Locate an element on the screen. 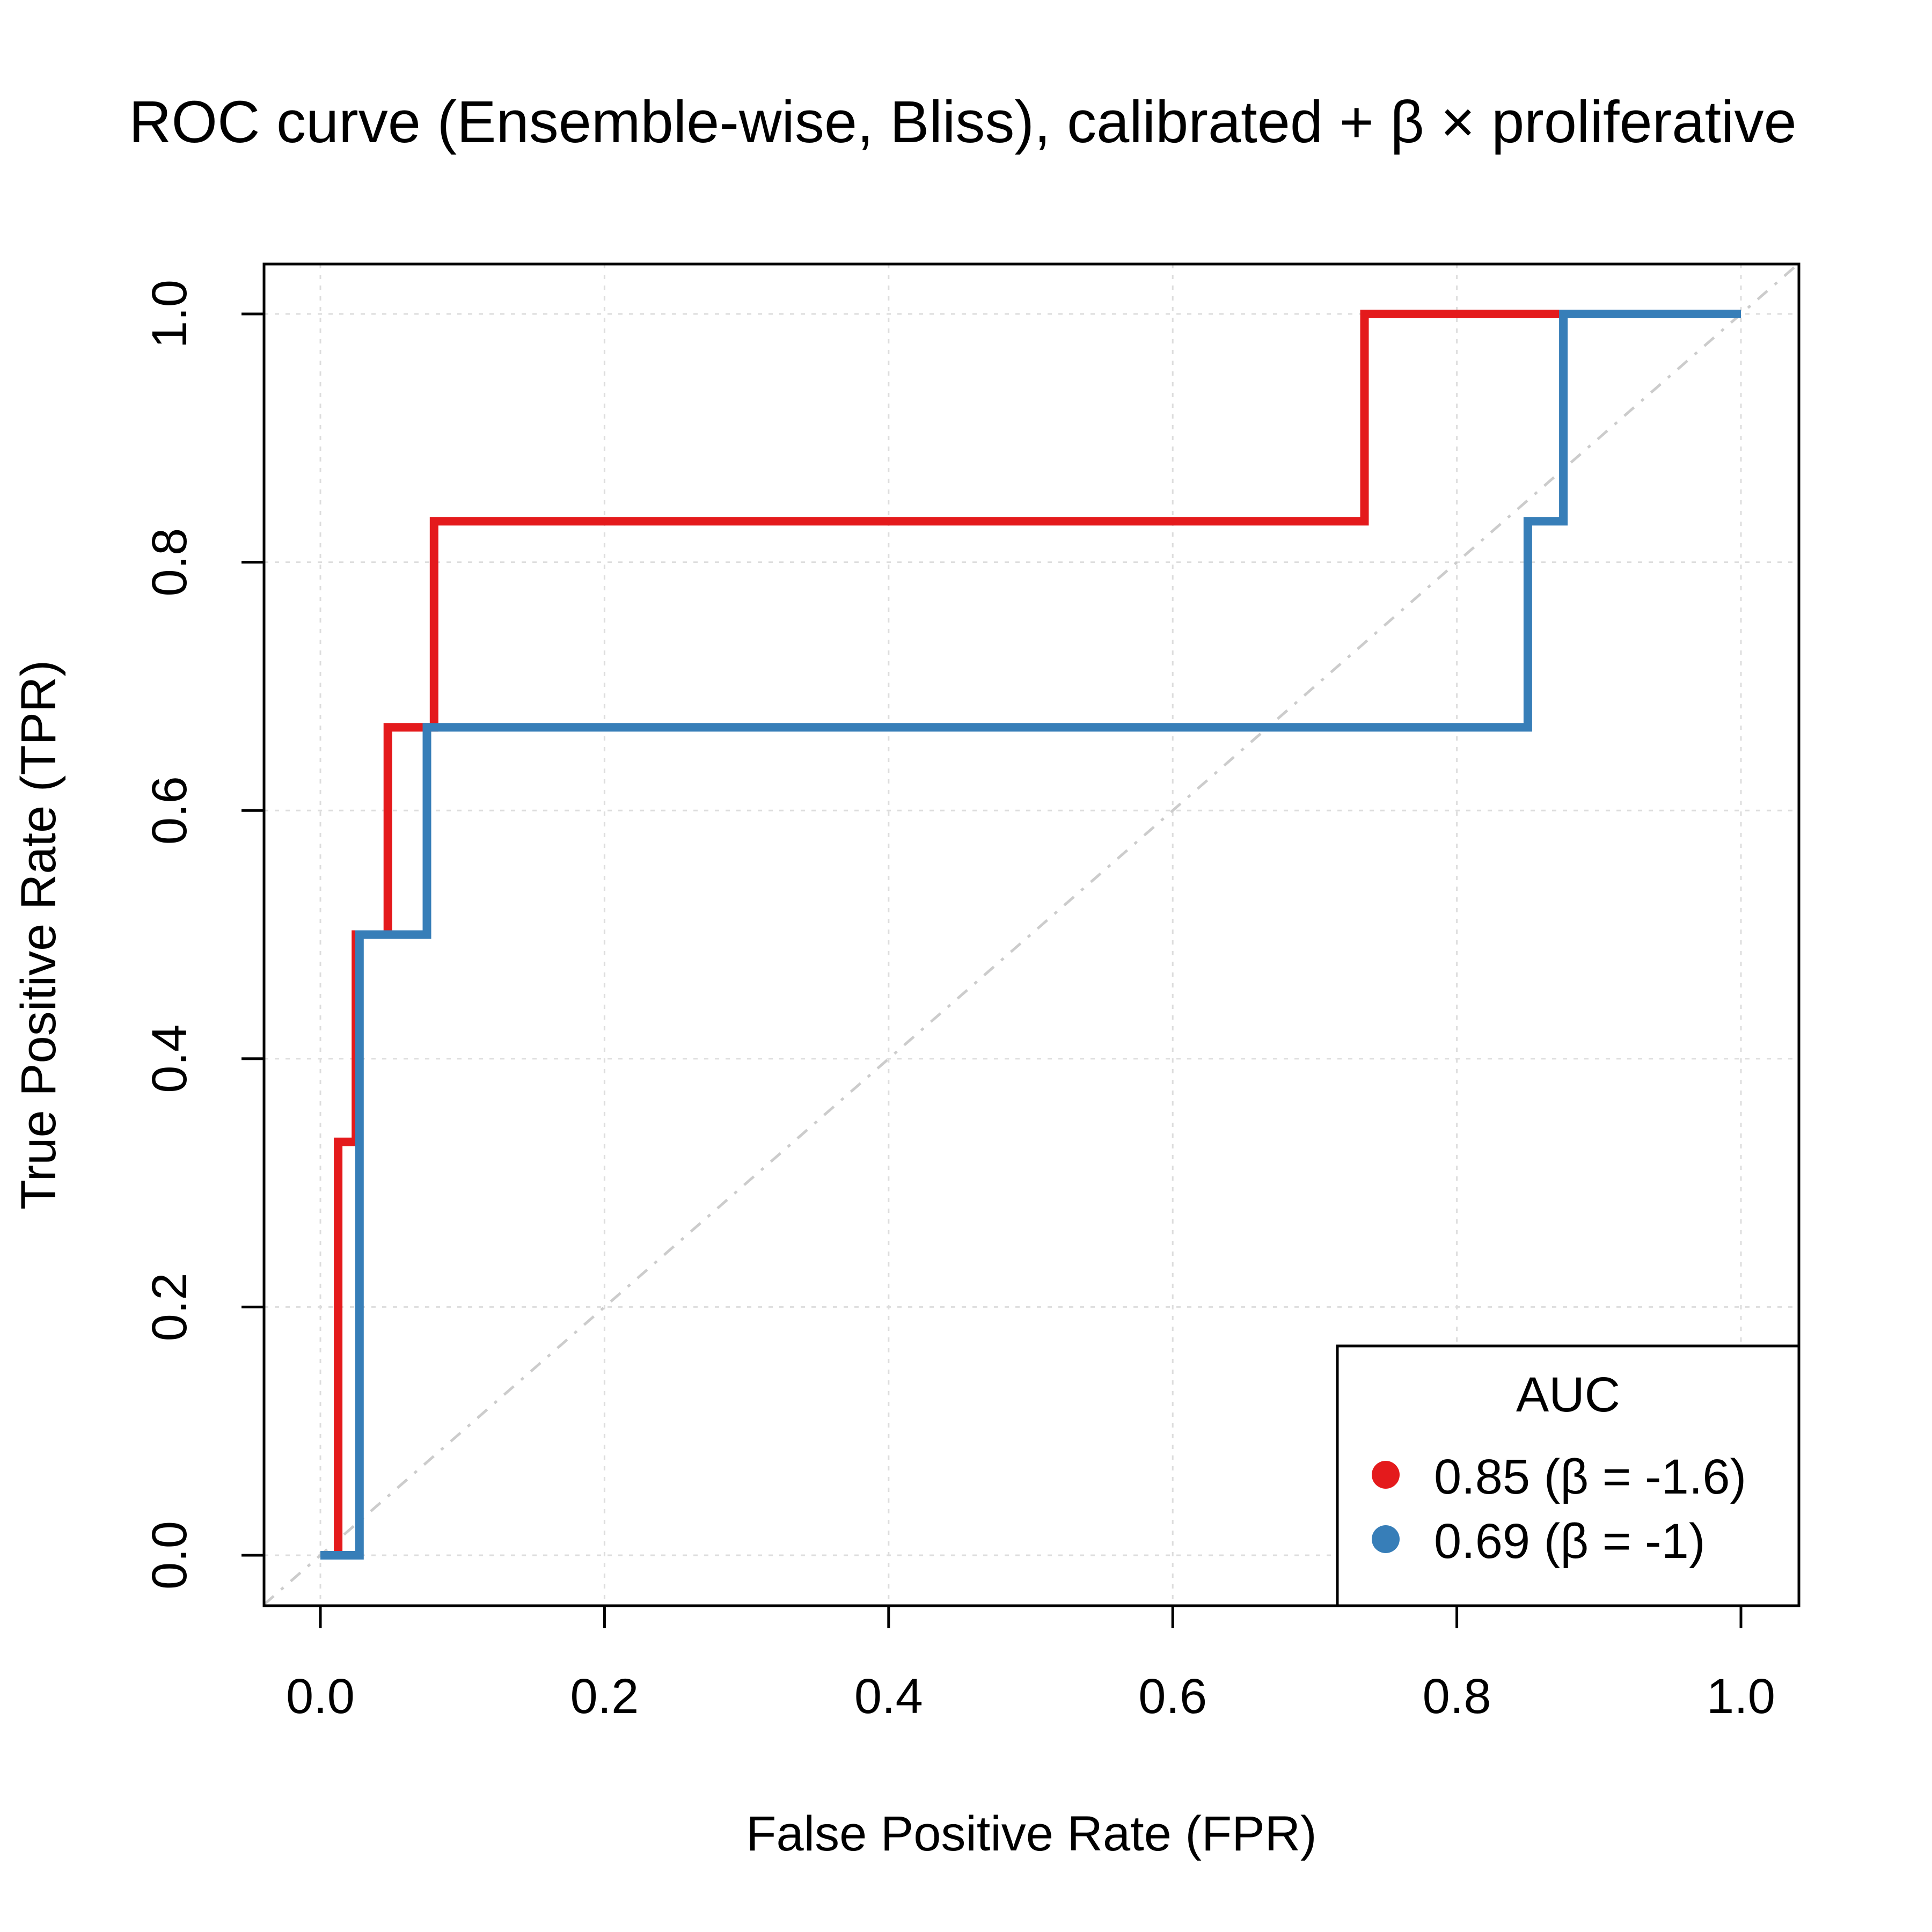  y-tick-label: 0.8 is located at coordinates (169, 562).